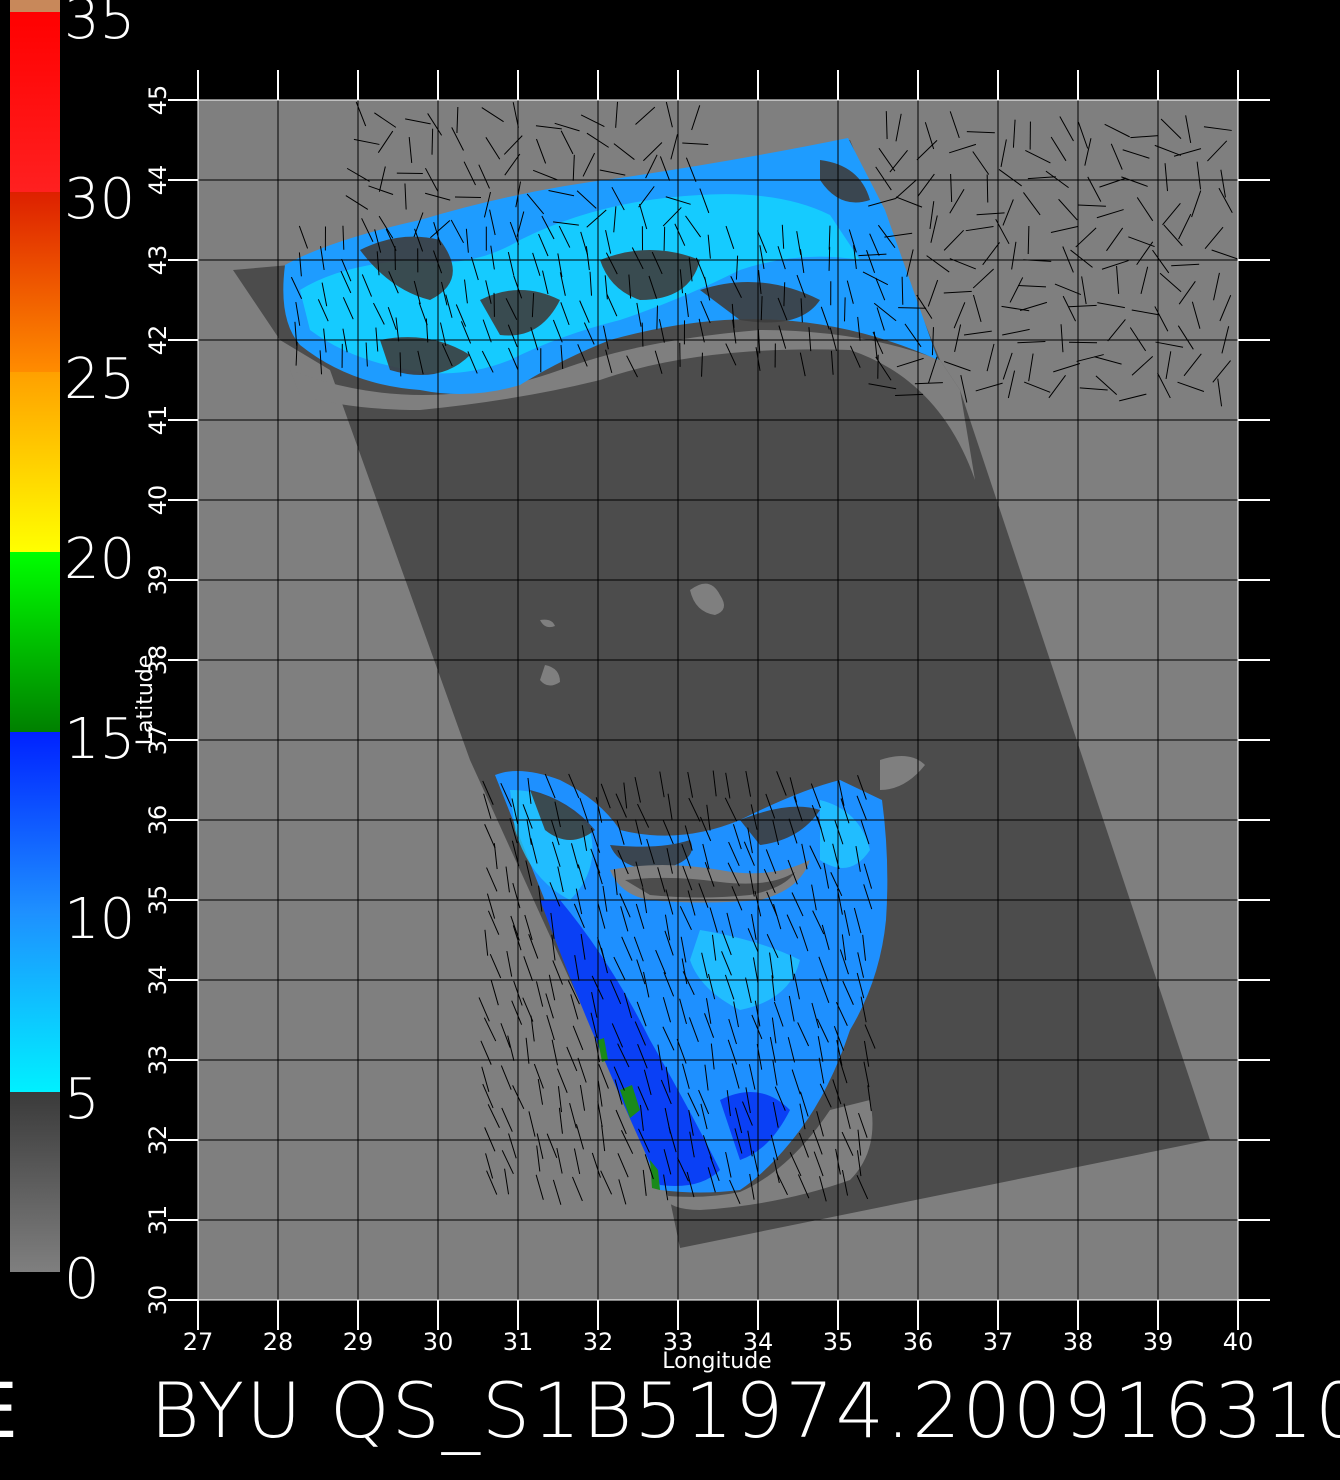 This screenshot has width=1340, height=1480. I want to click on y-tick-label: 43, so click(158, 260).